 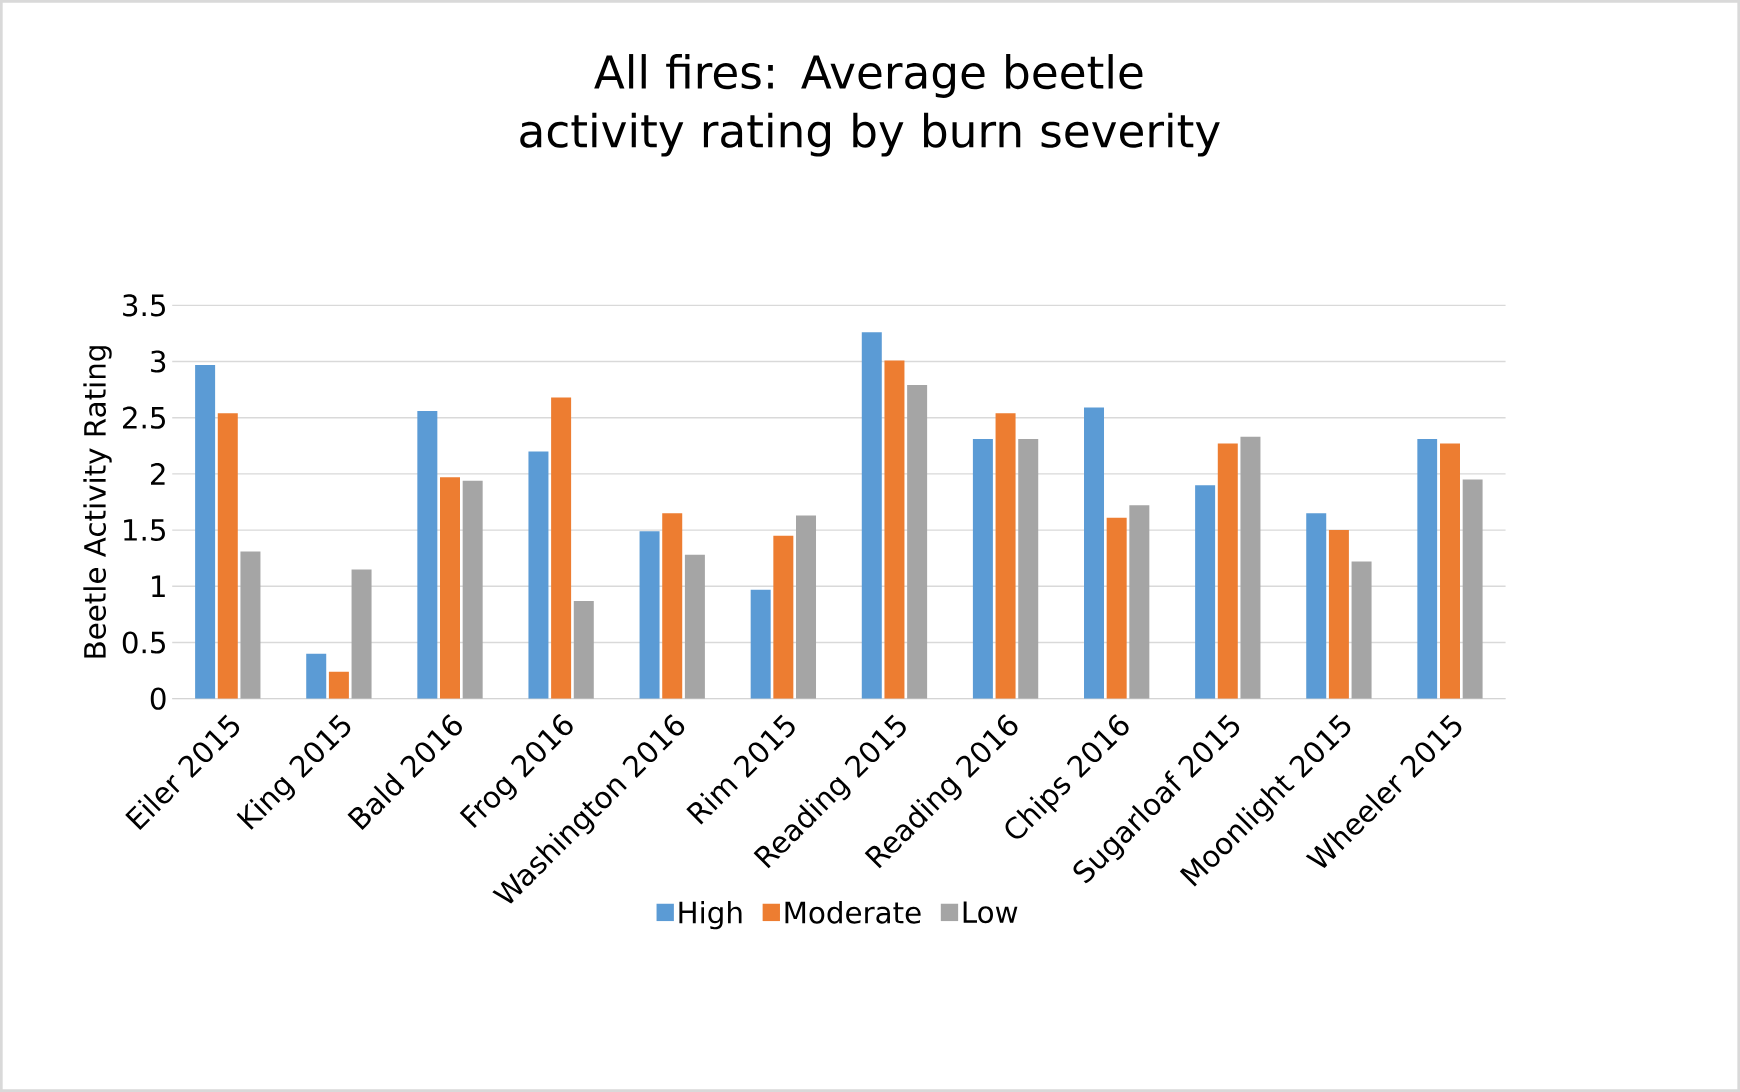 I want to click on y-tick-label: 0, so click(x=158, y=698).